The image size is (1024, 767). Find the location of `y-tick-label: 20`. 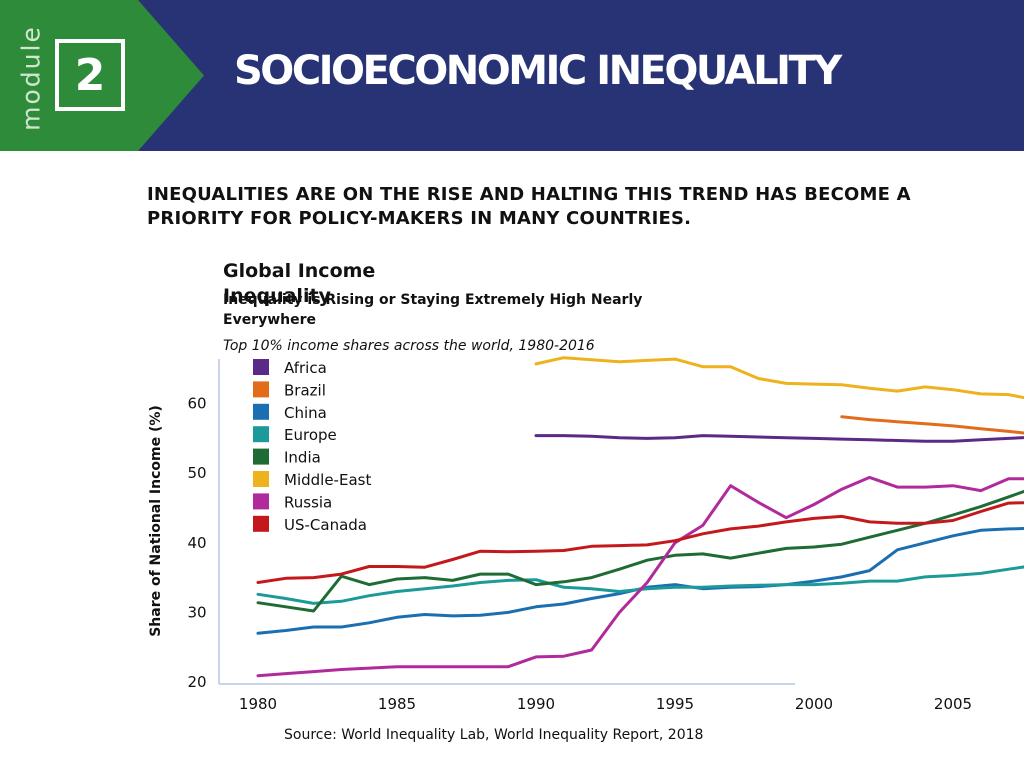

y-tick-label: 20 is located at coordinates (196, 682).